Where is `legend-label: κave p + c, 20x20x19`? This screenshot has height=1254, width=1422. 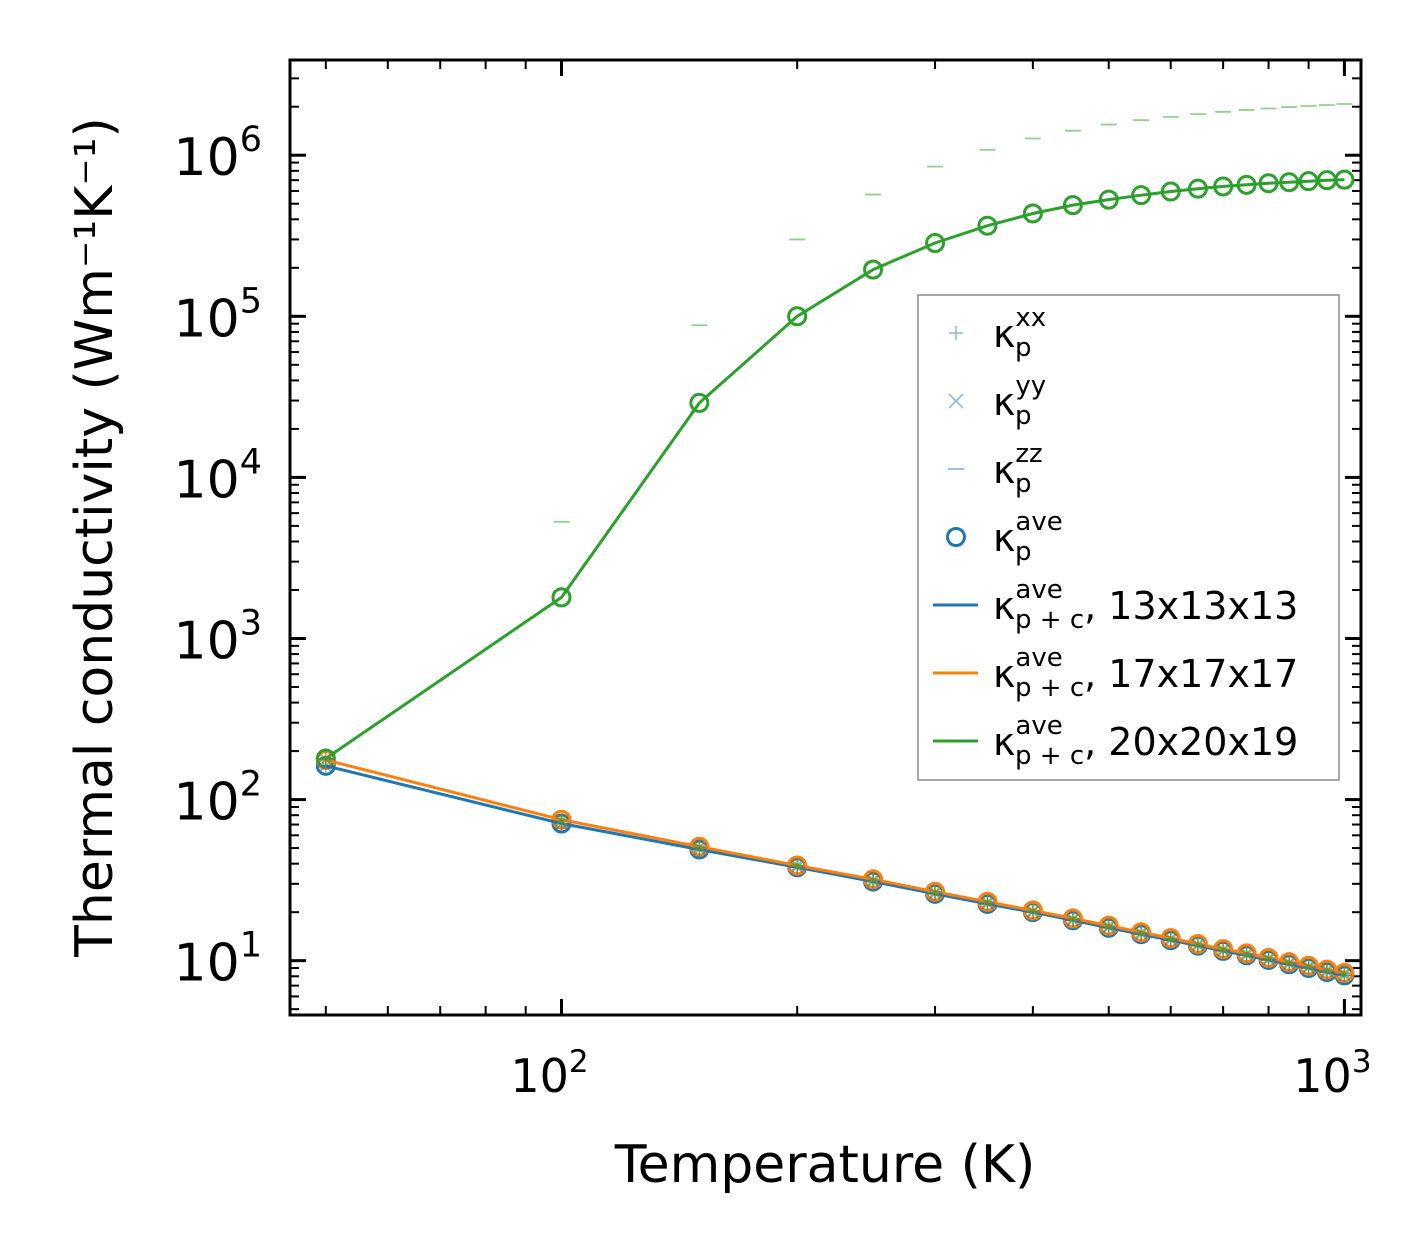
legend-label: κave p + c, 20x20x19 is located at coordinates (1145, 741).